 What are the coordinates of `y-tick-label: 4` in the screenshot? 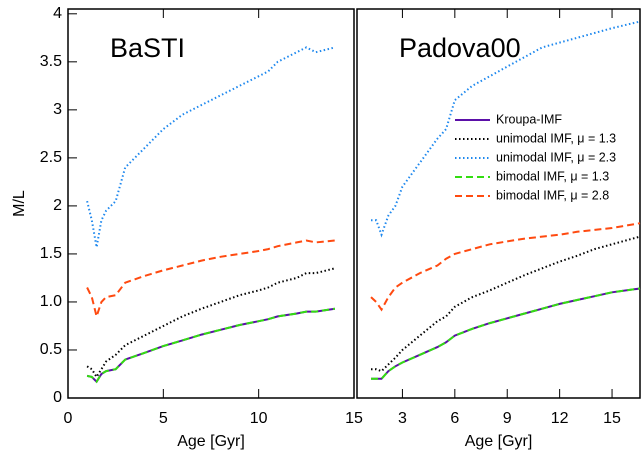 It's located at (57, 13).